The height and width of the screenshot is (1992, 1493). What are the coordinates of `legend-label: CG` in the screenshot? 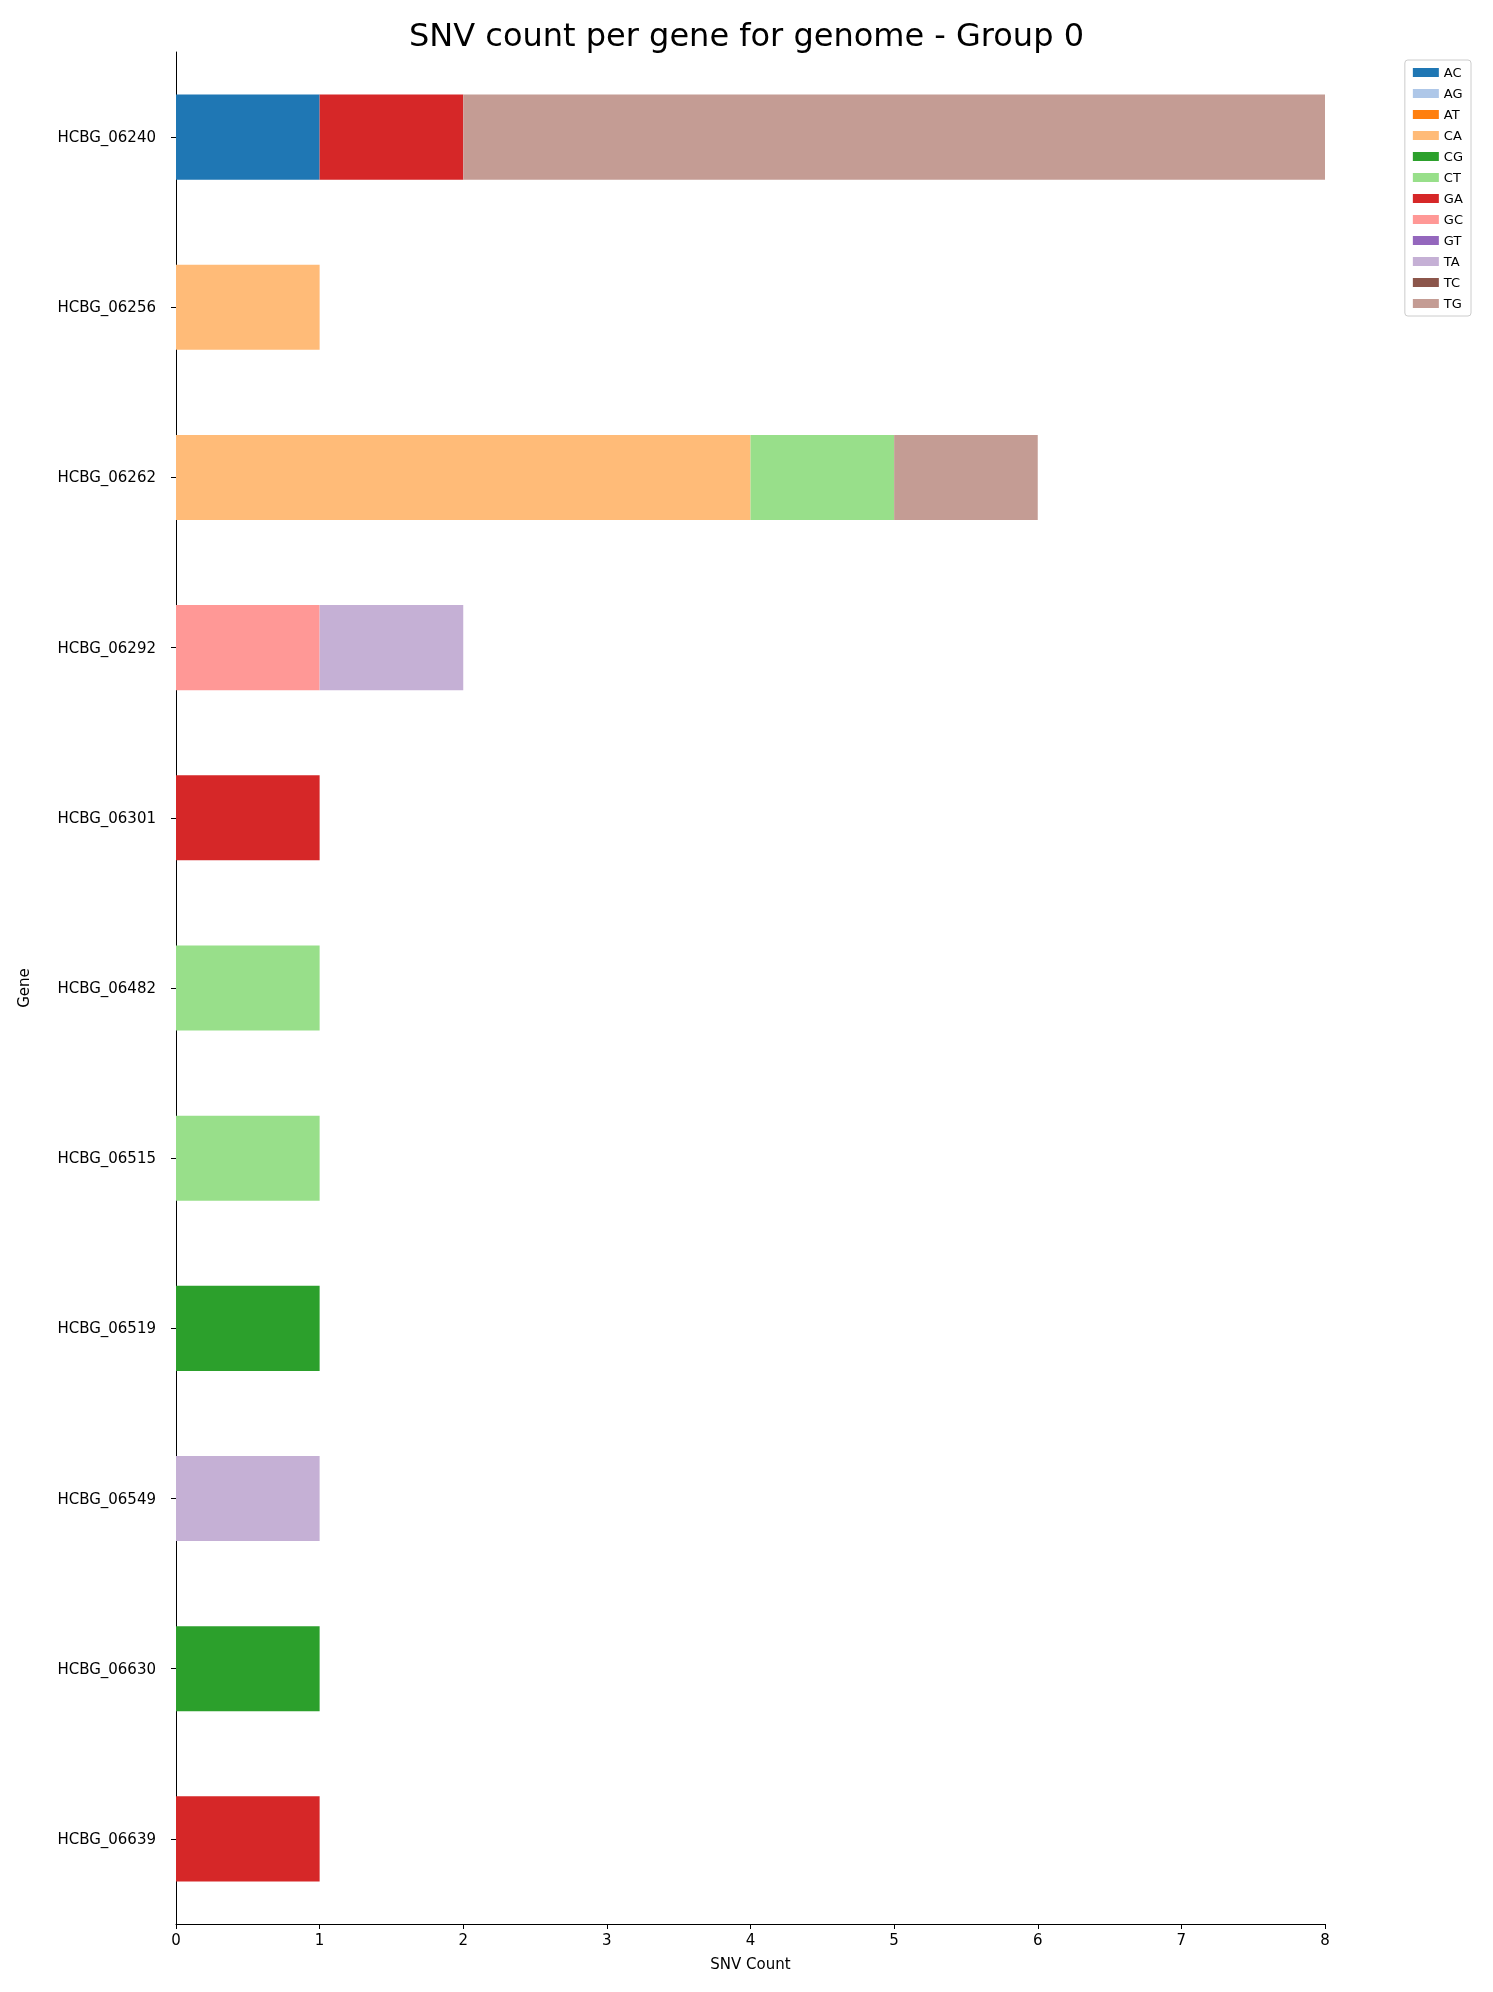 It's located at (1453, 156).